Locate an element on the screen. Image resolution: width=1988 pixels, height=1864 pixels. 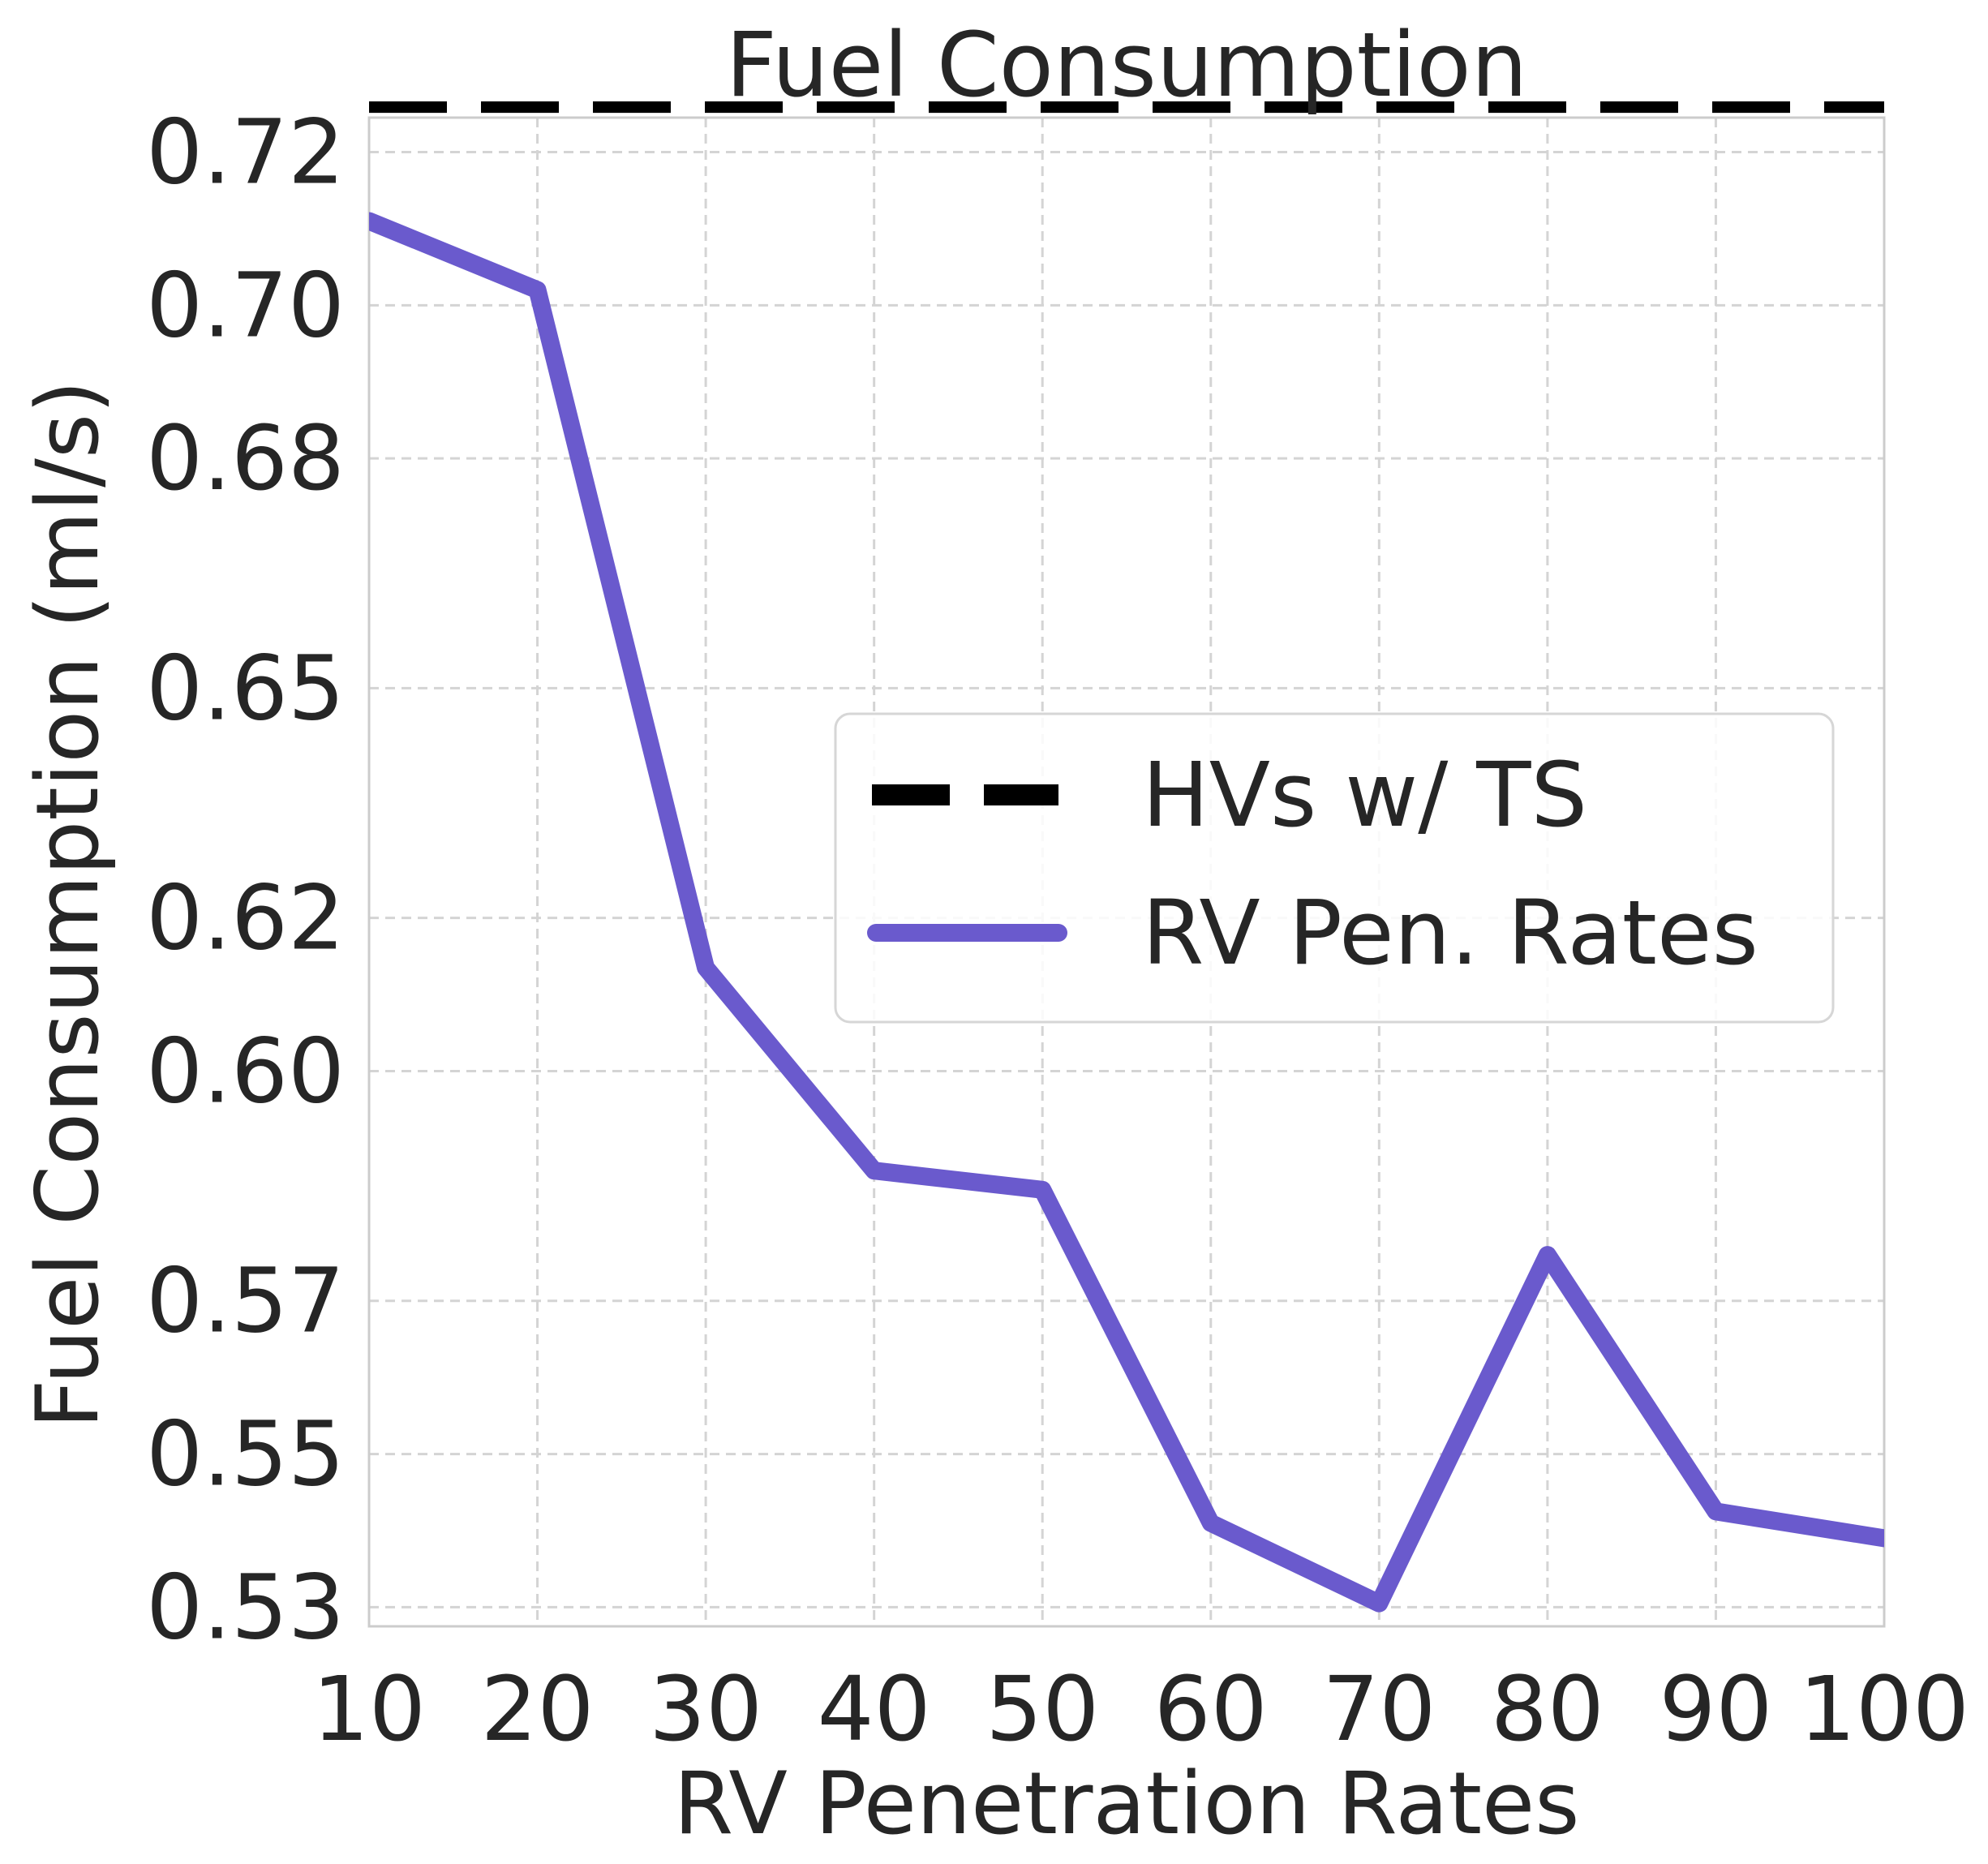
x-axis-title: RV Penetration Rates is located at coordinates (1127, 1804).